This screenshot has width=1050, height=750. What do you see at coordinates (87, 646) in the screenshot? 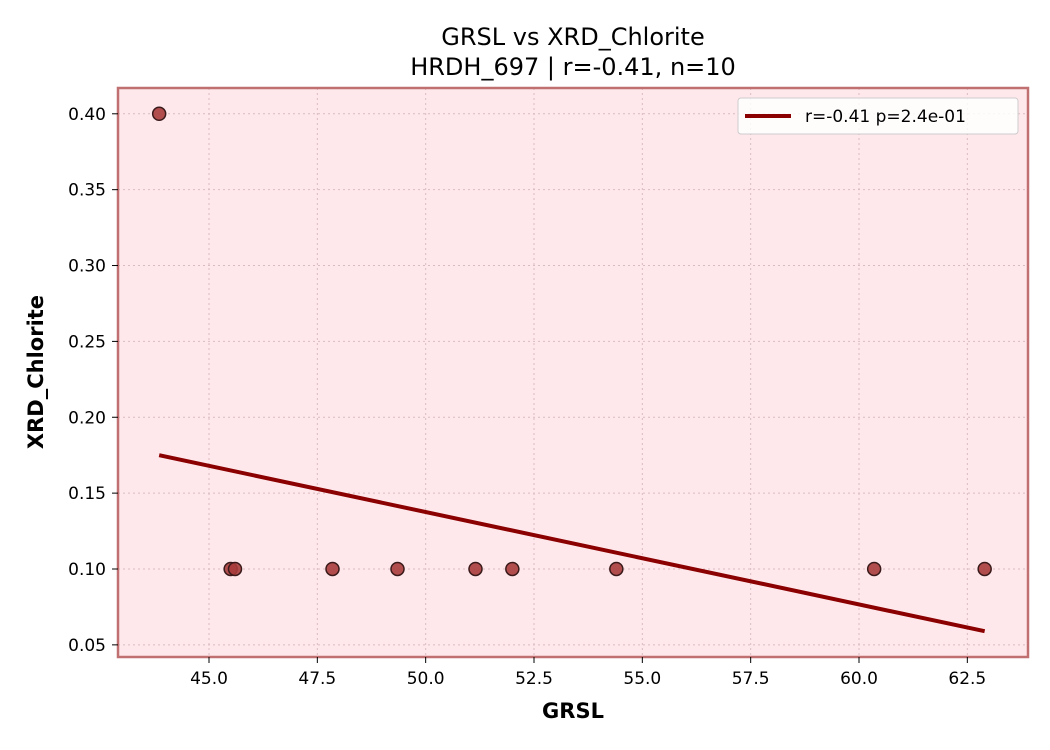
I see `y-tick-label: 0.05` at bounding box center [87, 646].